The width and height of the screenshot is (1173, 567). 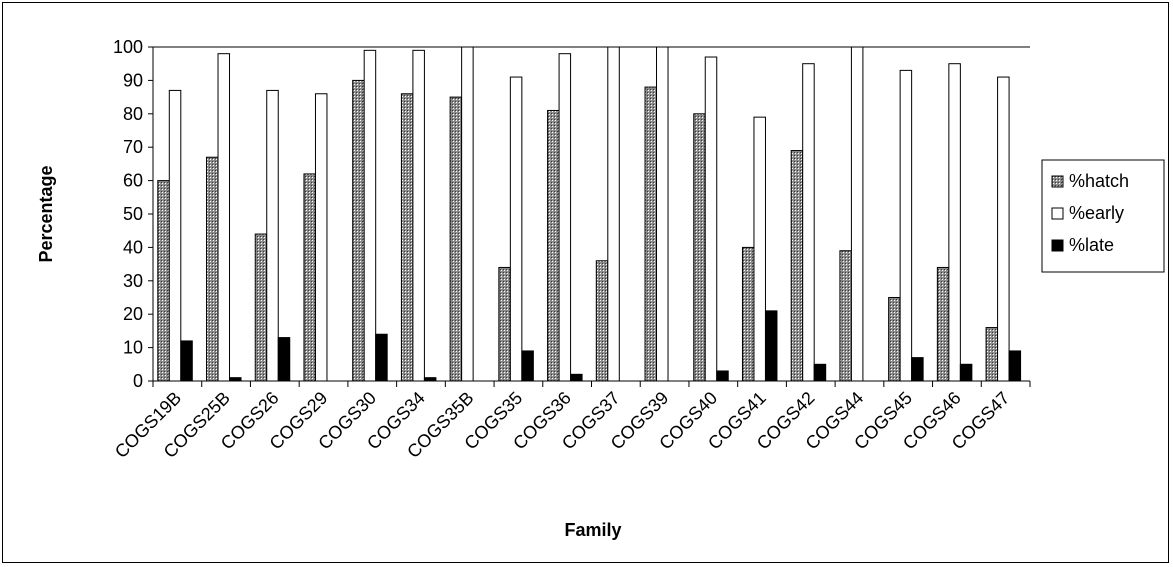 What do you see at coordinates (797, 266) in the screenshot?
I see `bar-pct-hatch-COGS42` at bounding box center [797, 266].